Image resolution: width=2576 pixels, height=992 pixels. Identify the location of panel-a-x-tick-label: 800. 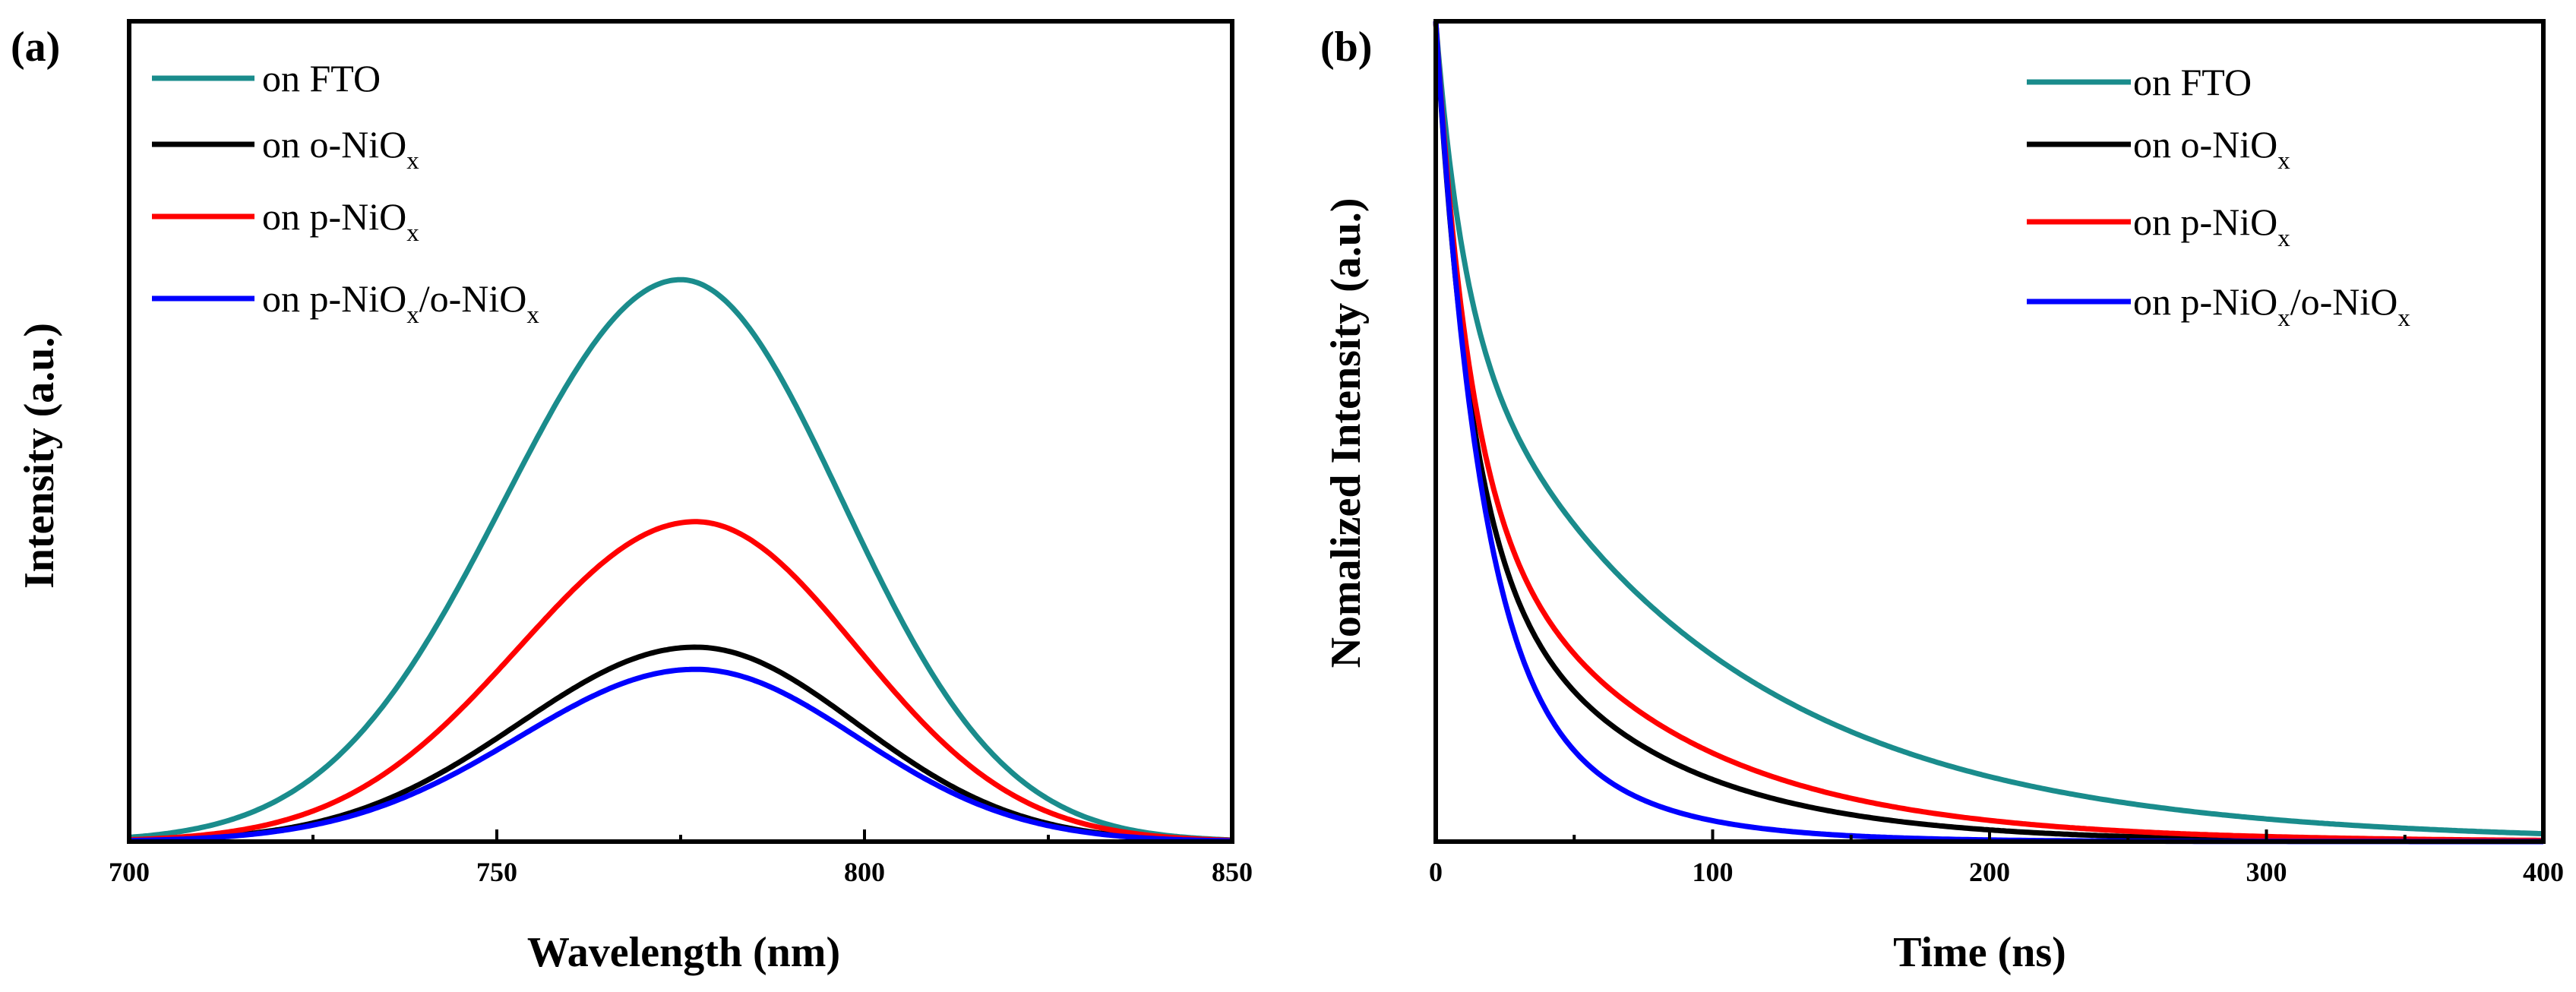
(864, 872).